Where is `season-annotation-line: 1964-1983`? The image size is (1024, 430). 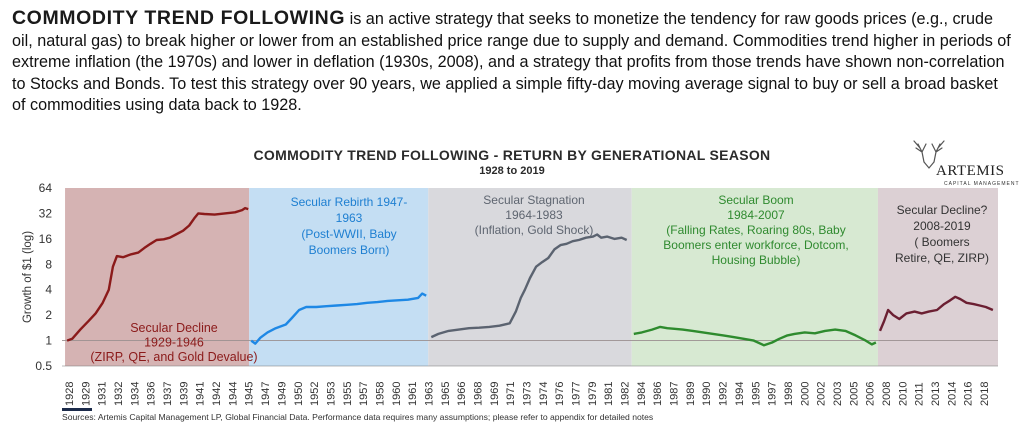
season-annotation-line: 1964-1983 is located at coordinates (534, 215).